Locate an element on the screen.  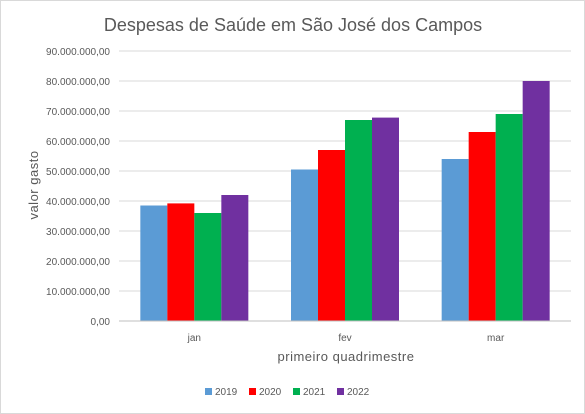
bar-2019-mar is located at coordinates (455, 240).